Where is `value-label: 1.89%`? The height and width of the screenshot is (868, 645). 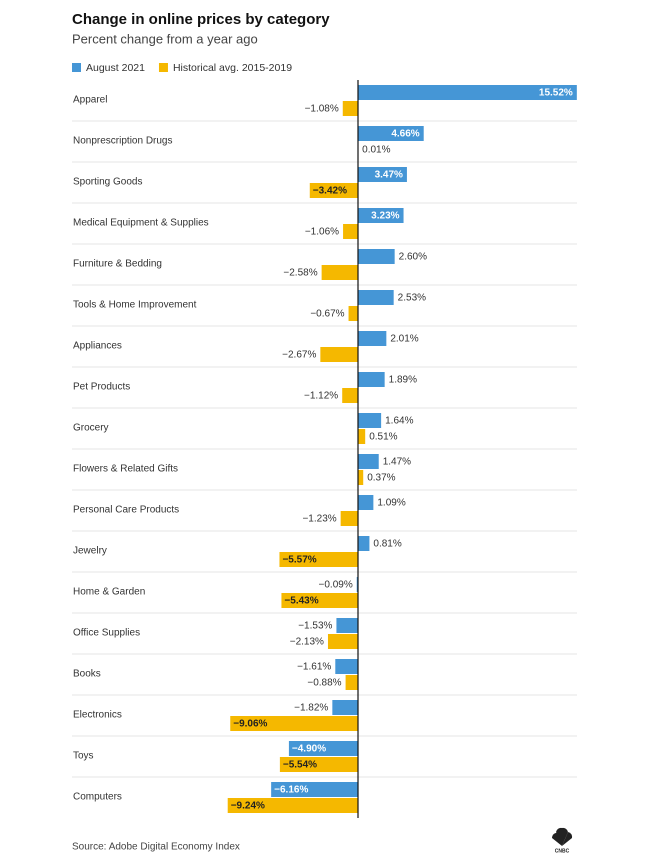
value-label: 1.89% is located at coordinates (403, 380).